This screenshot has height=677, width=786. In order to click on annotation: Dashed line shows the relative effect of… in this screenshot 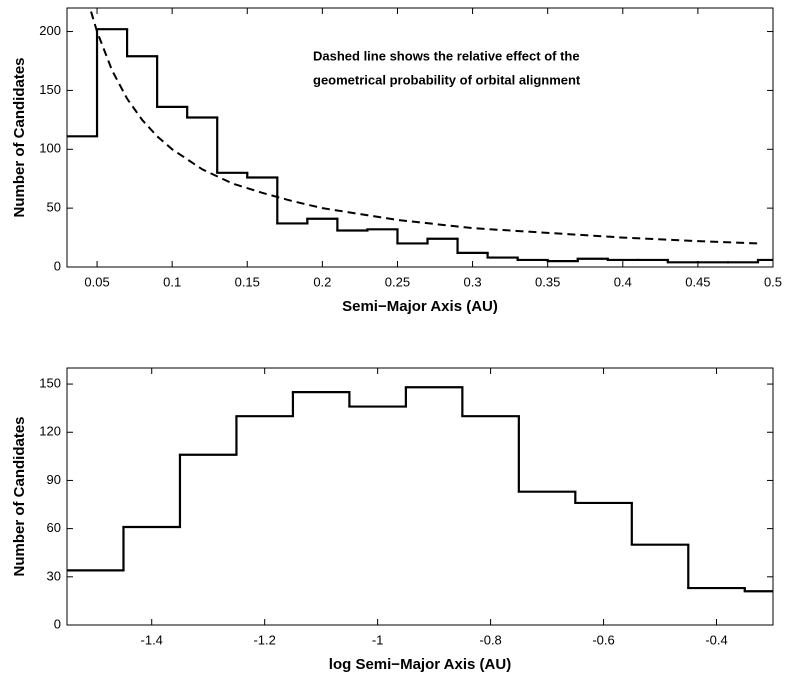, I will do `click(446, 55)`.